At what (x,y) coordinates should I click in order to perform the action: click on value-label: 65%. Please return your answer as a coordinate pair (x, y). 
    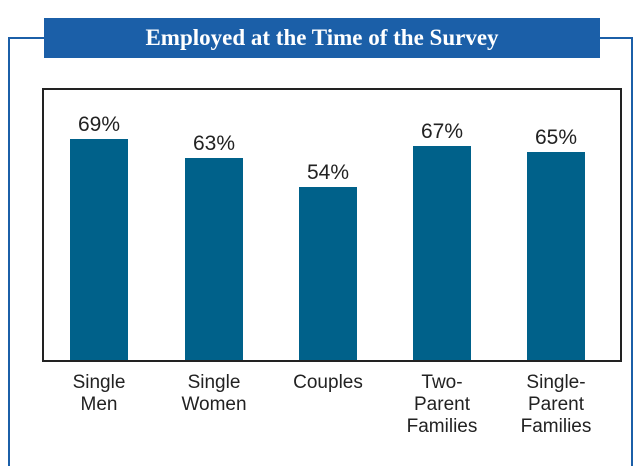
    Looking at the image, I should click on (556, 137).